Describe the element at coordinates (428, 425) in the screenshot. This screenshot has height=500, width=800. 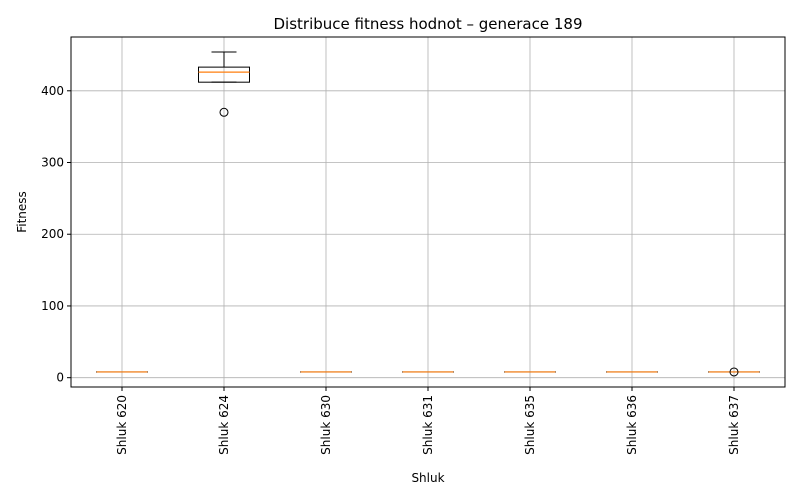
I see `x-tick-label: Shluk 631` at that location.